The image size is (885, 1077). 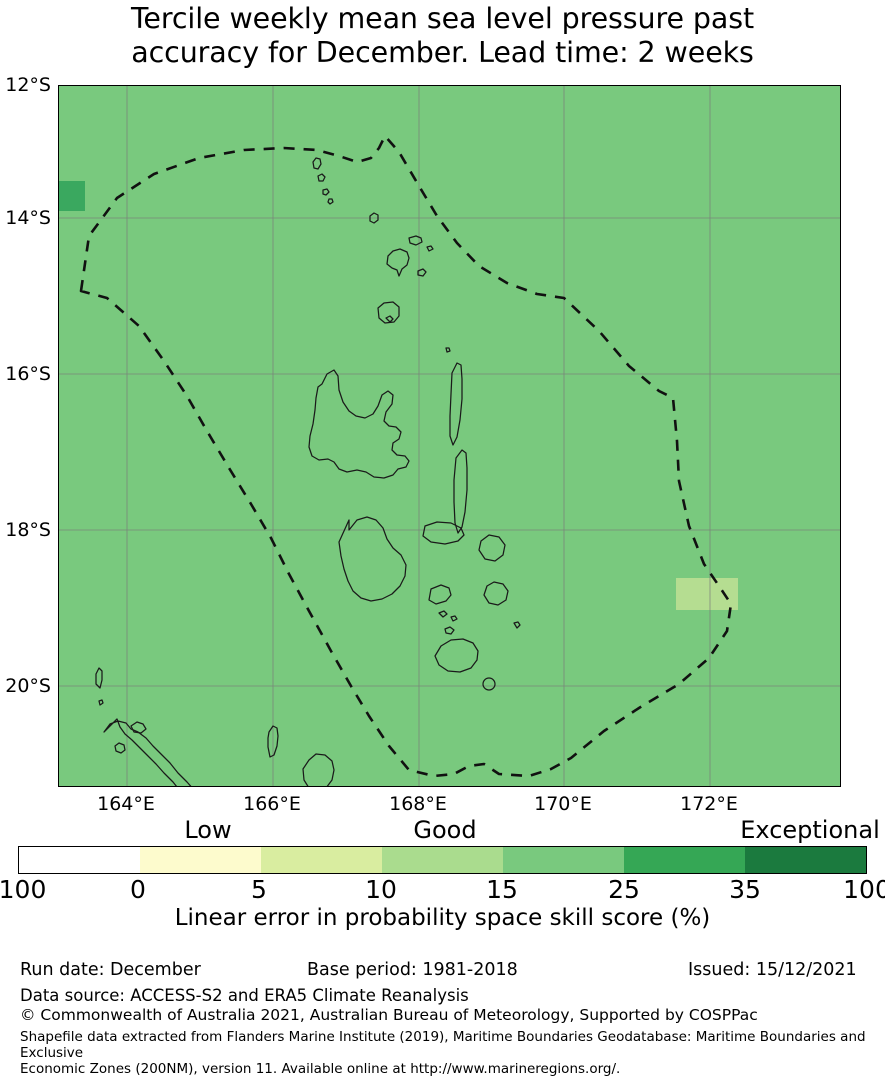 I want to click on lon-tick-164e: 164°E, so click(x=126, y=804).